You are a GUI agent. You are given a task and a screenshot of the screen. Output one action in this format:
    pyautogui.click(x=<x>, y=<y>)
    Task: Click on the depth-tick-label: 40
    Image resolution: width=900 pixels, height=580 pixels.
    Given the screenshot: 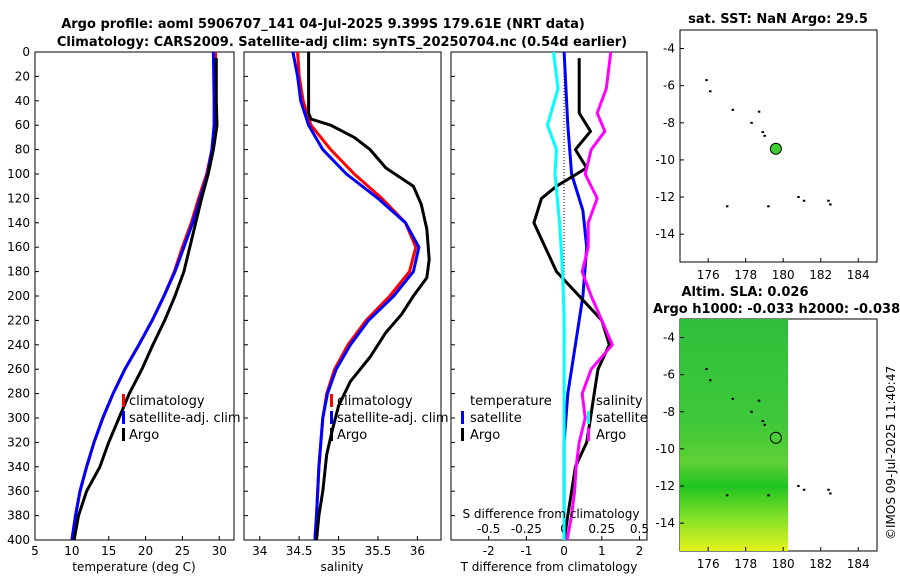 What is the action you would take?
    pyautogui.click(x=22, y=101)
    